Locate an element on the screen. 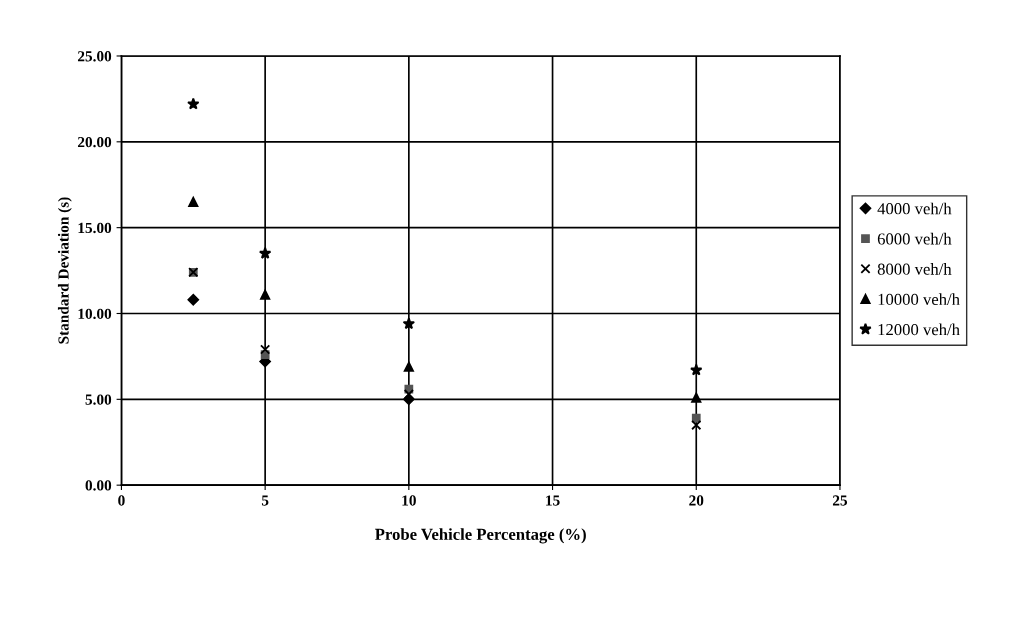 This screenshot has height=622, width=1012. legend-label: 6000 veh/h is located at coordinates (914, 238).